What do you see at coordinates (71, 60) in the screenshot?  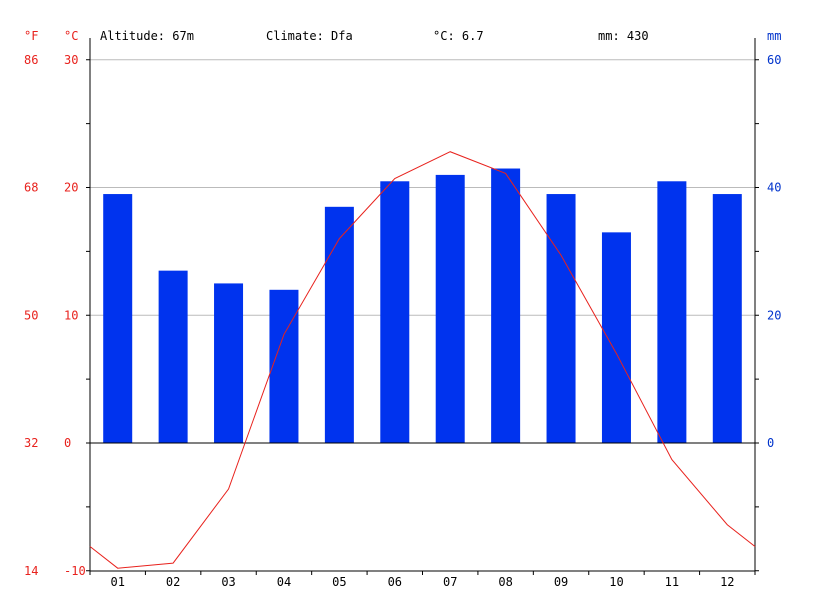 I see `celsius-tick-label: 30` at bounding box center [71, 60].